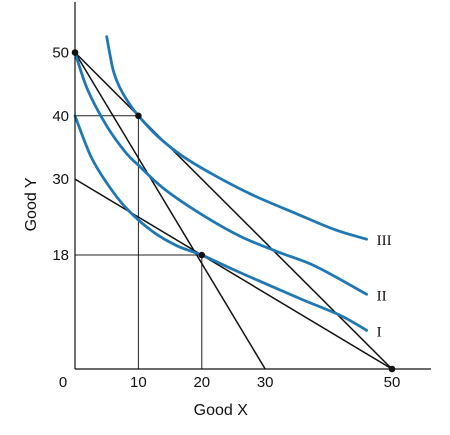 This screenshot has width=450, height=435. I want to click on y-tick-label-30: 30, so click(60, 179).